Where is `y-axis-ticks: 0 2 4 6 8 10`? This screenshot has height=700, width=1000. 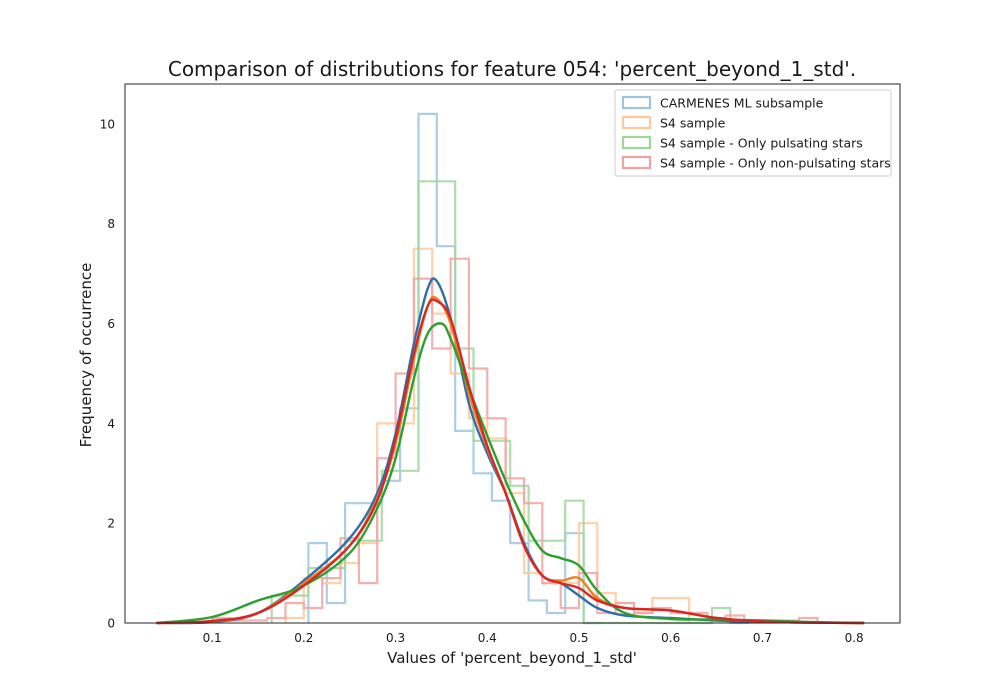
y-axis-ticks: 0 2 4 6 8 10 is located at coordinates (107, 373).